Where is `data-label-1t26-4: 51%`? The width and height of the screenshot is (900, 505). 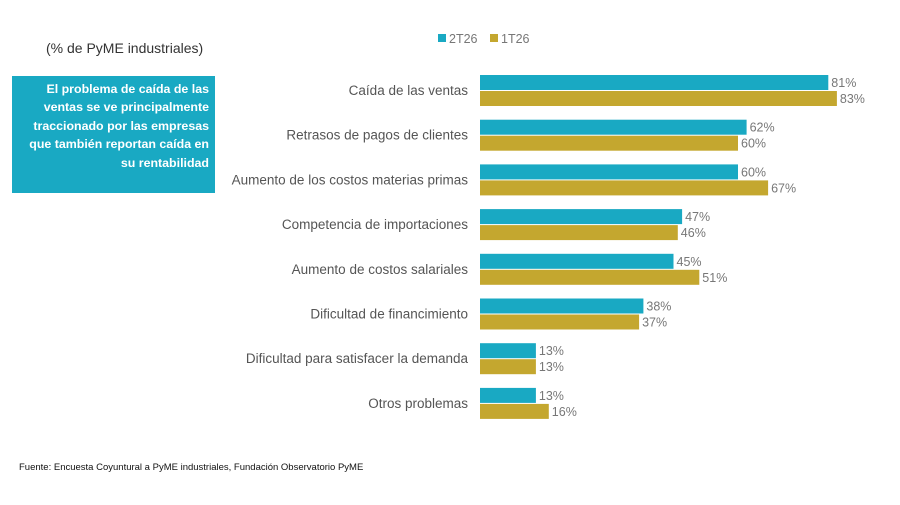 data-label-1t26-4: 51% is located at coordinates (714, 278).